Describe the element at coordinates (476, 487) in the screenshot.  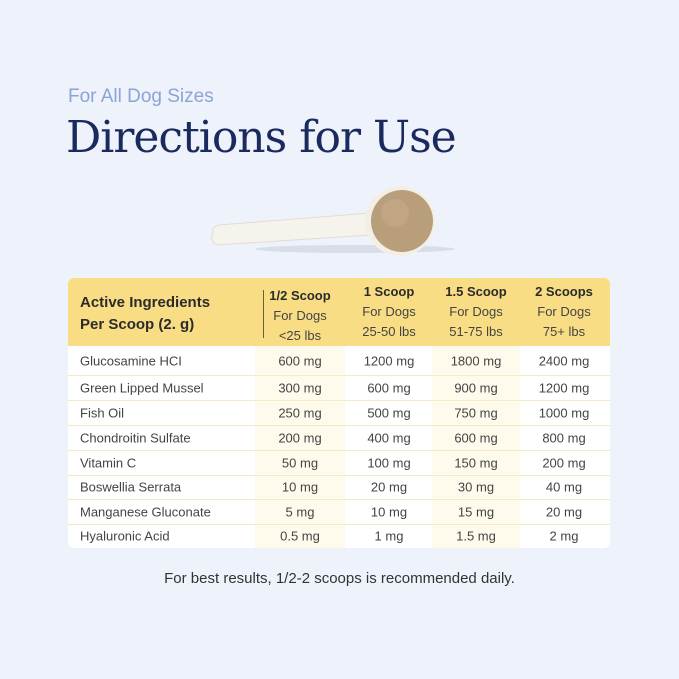
I see `dosage-value: 30 mg` at that location.